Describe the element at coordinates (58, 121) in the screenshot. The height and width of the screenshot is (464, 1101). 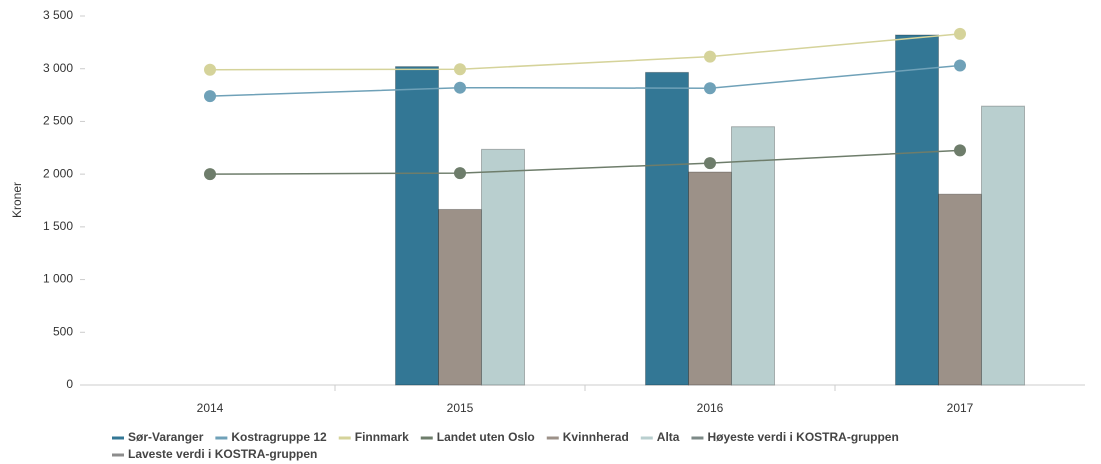
I see `y-tick-label: 2 500` at that location.